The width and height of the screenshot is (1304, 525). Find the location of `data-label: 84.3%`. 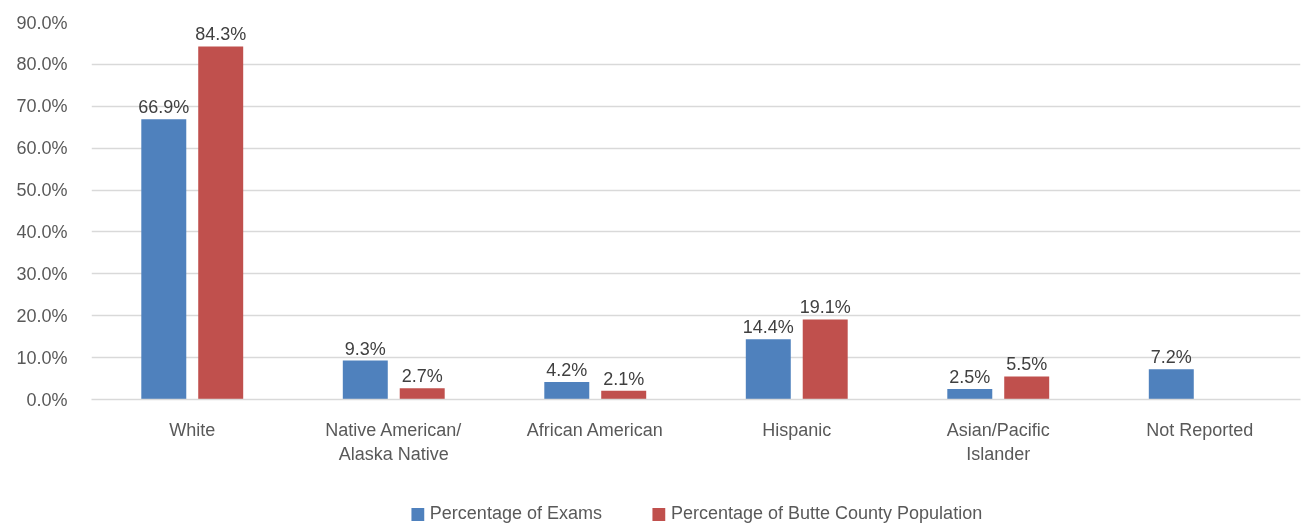

data-label: 84.3% is located at coordinates (221, 34).